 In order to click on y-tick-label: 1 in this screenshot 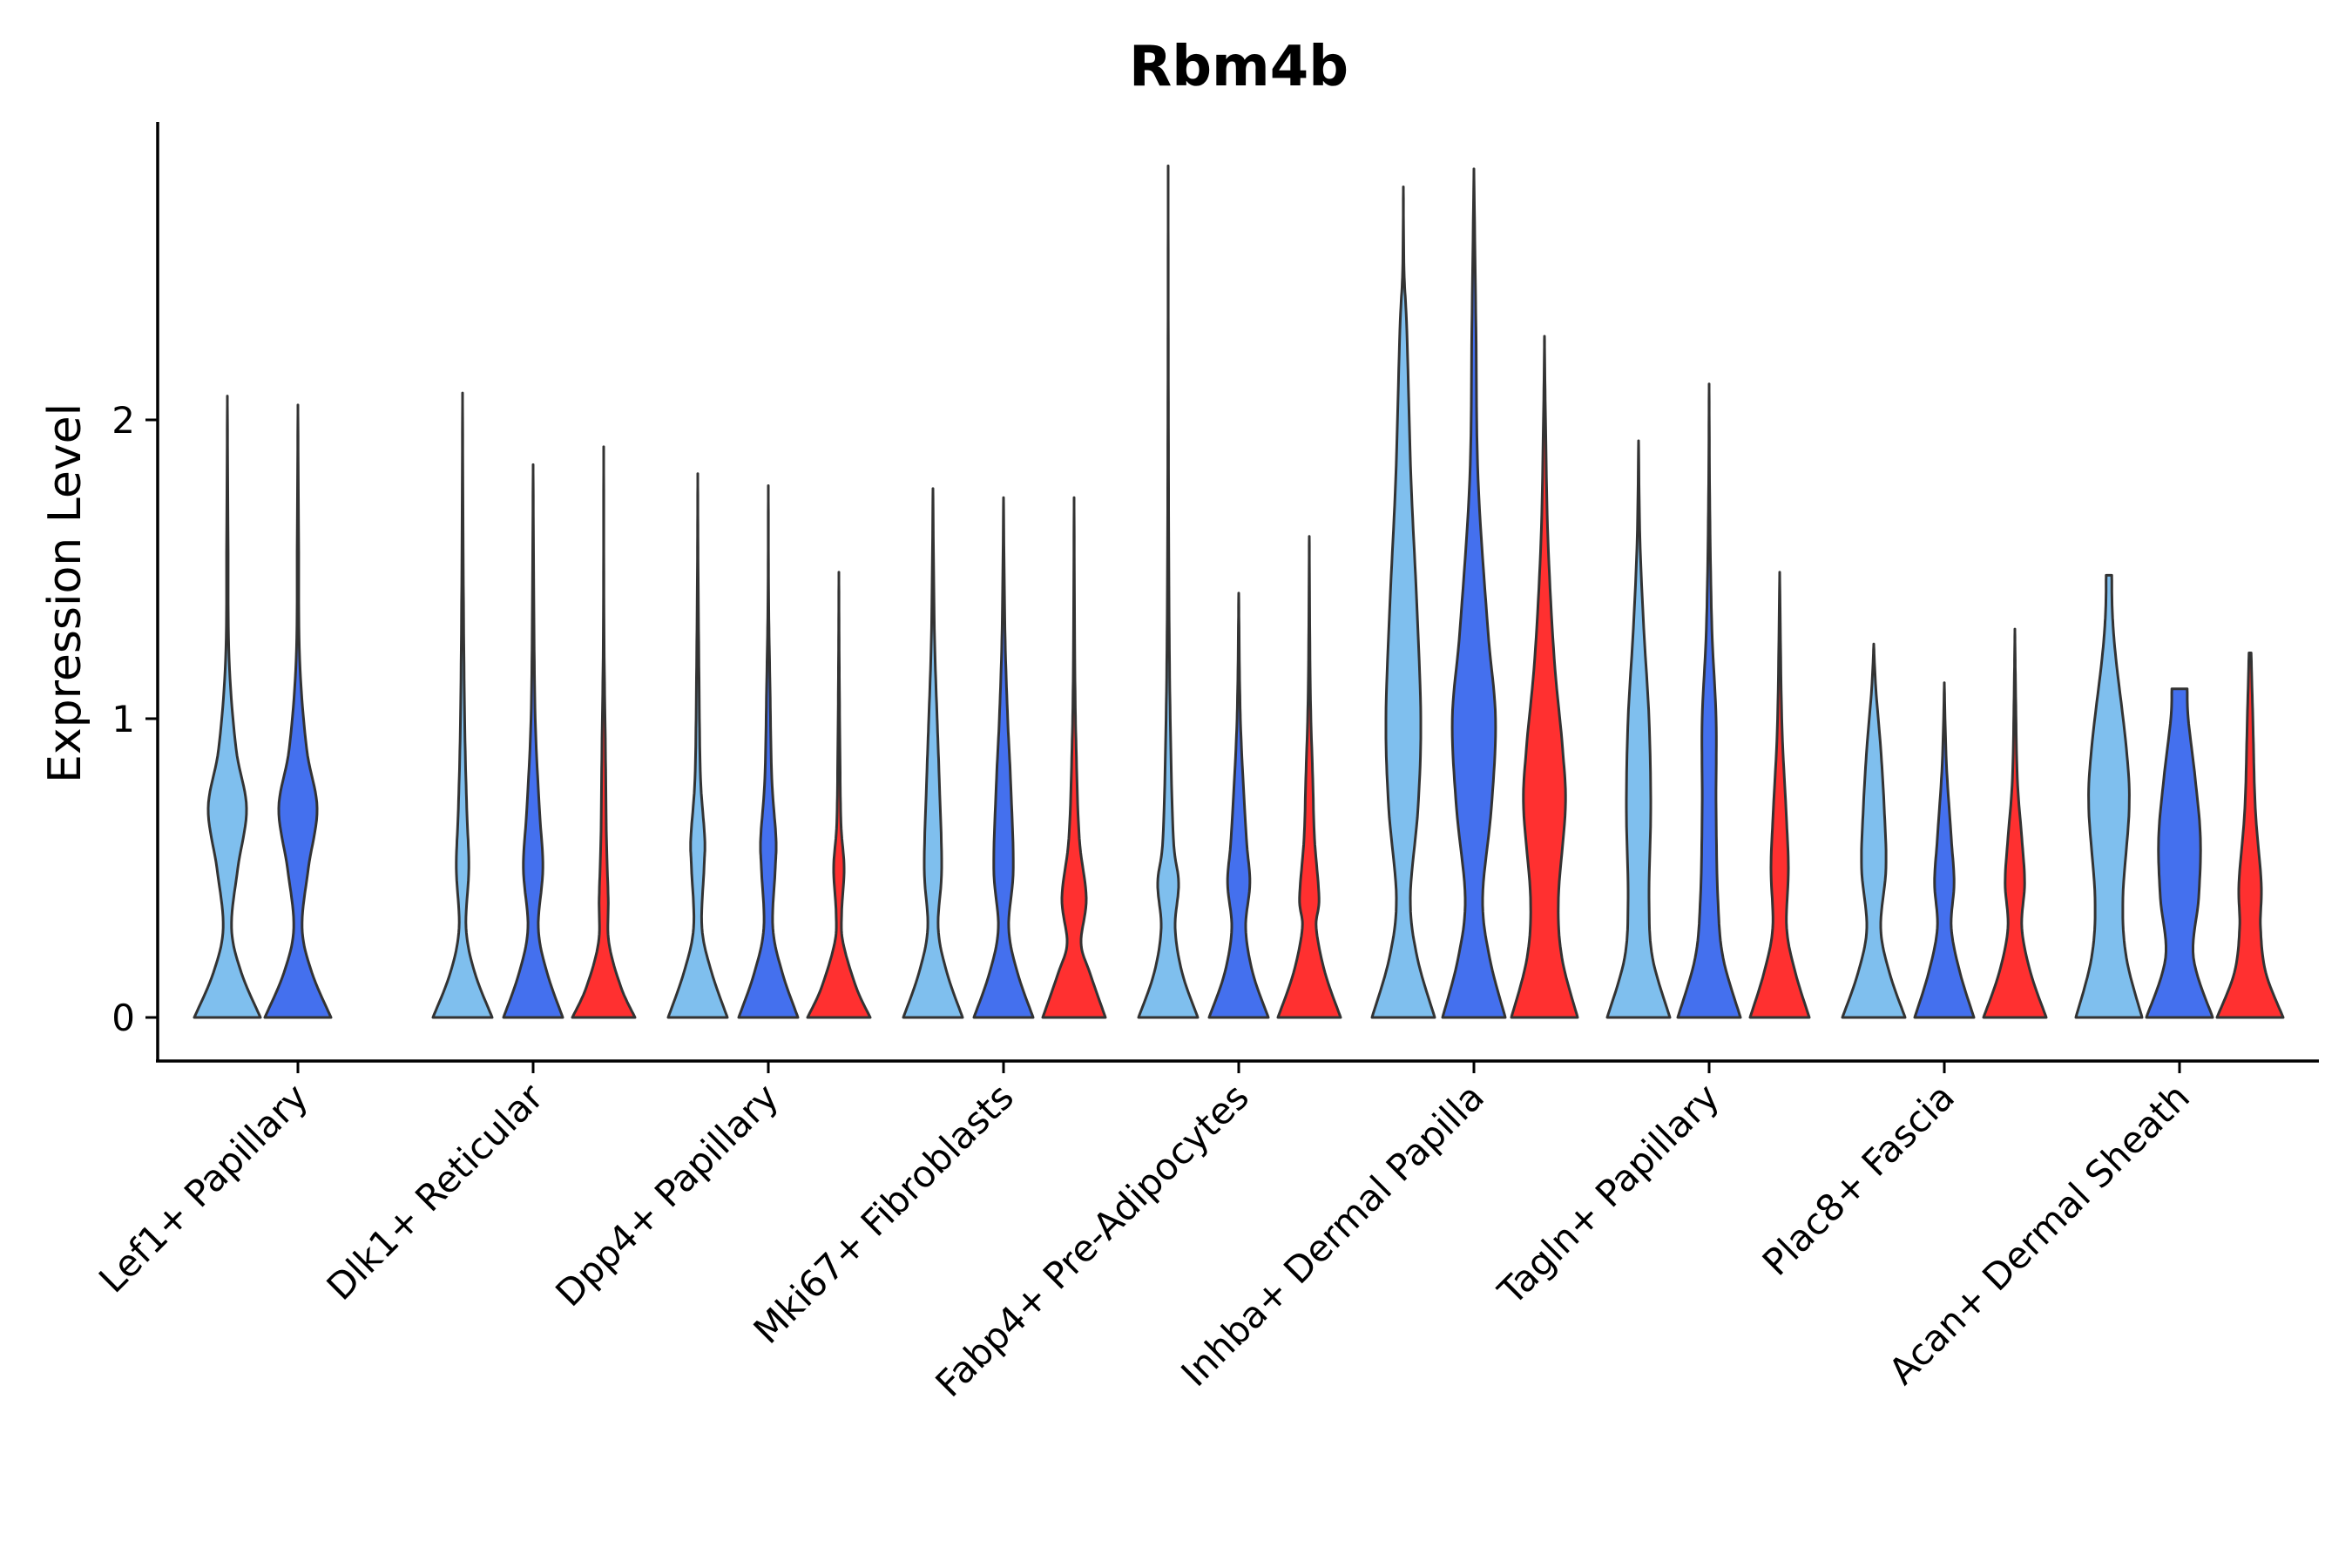, I will do `click(124, 719)`.